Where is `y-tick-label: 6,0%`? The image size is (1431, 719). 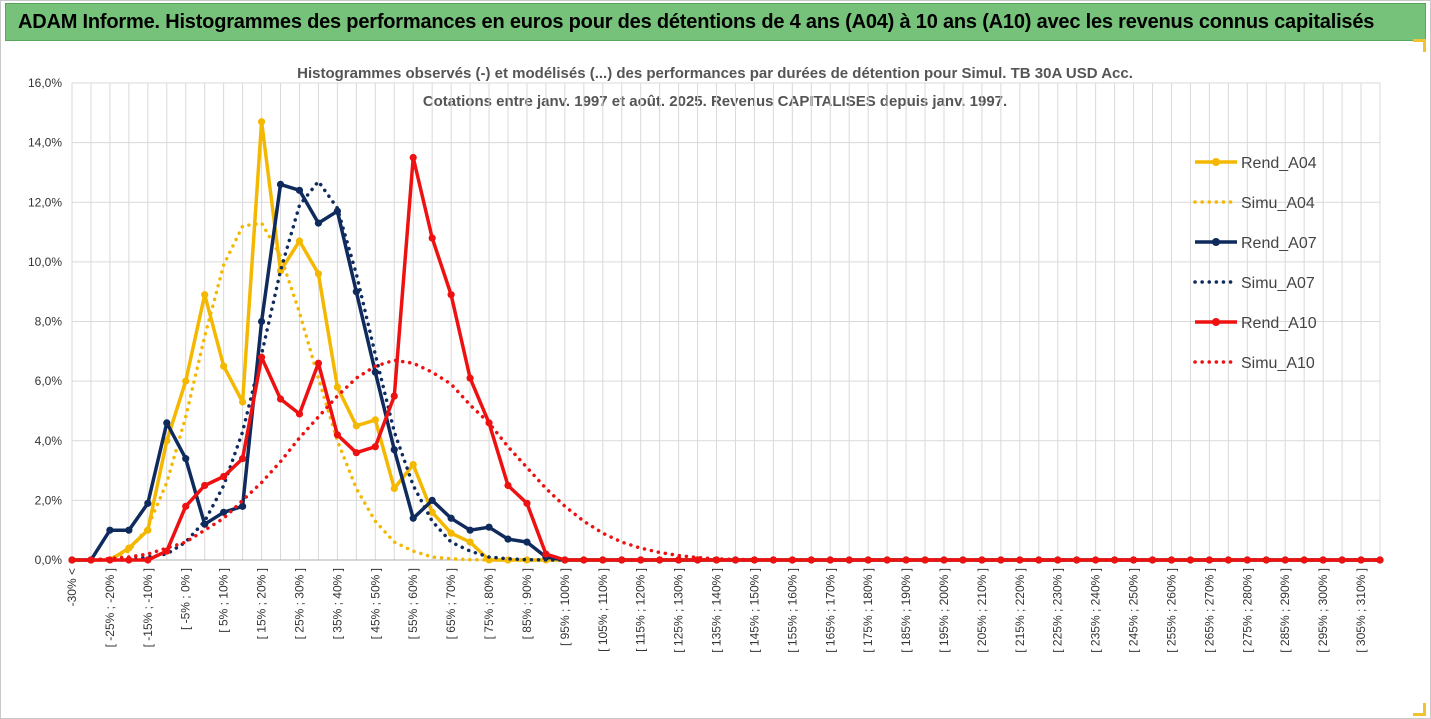
y-tick-label: 6,0% is located at coordinates (49, 381).